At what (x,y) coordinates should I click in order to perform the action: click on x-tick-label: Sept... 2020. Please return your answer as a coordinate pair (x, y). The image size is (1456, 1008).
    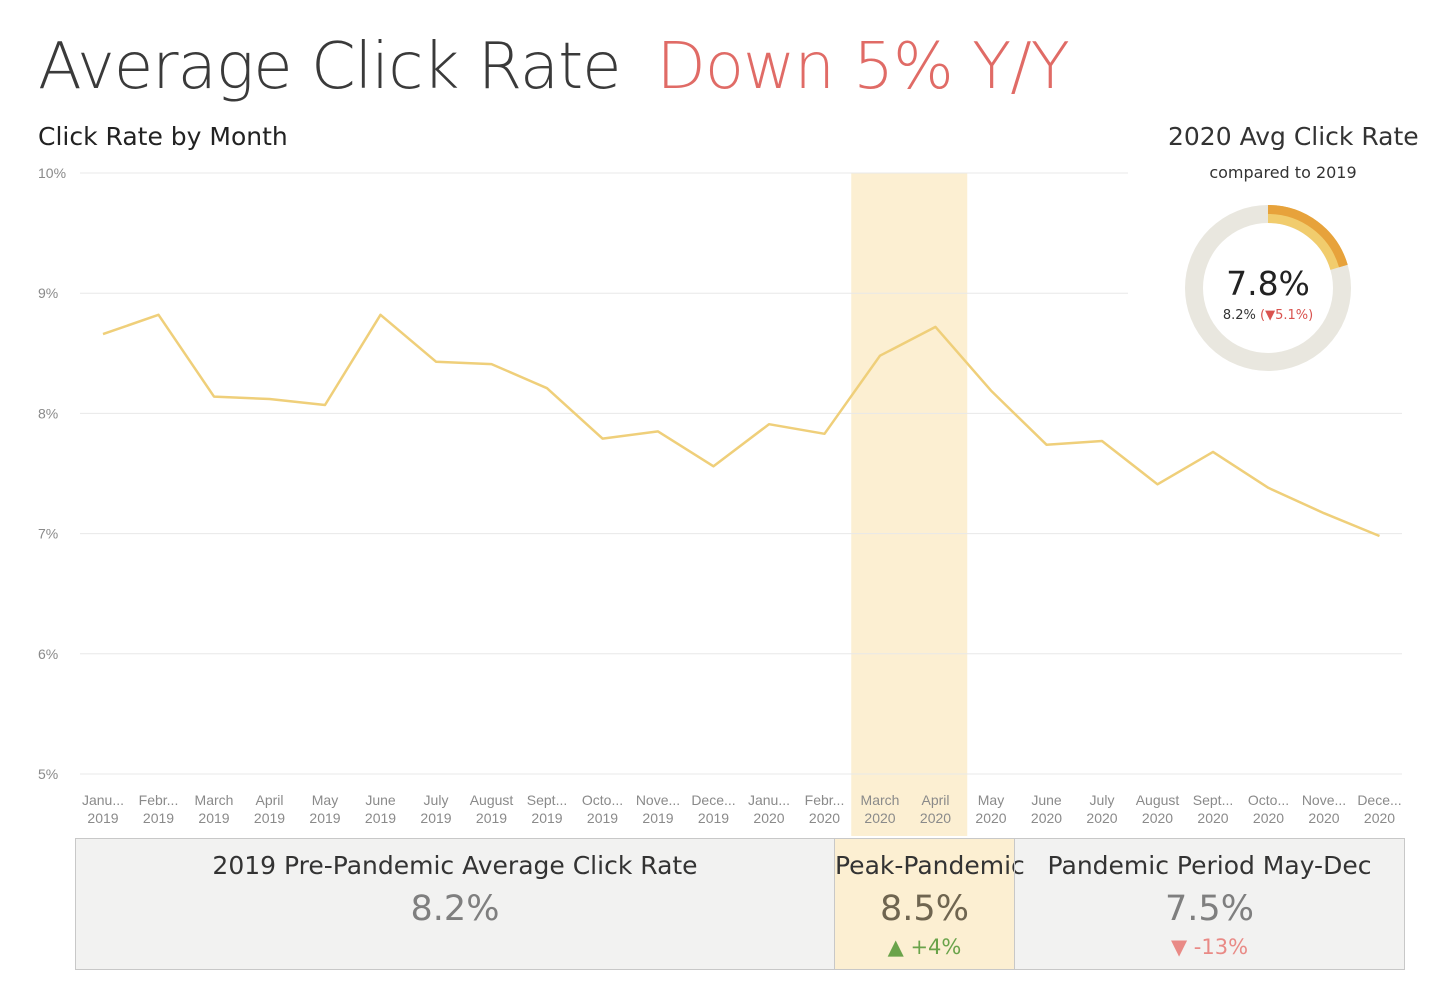
    Looking at the image, I should click on (1213, 809).